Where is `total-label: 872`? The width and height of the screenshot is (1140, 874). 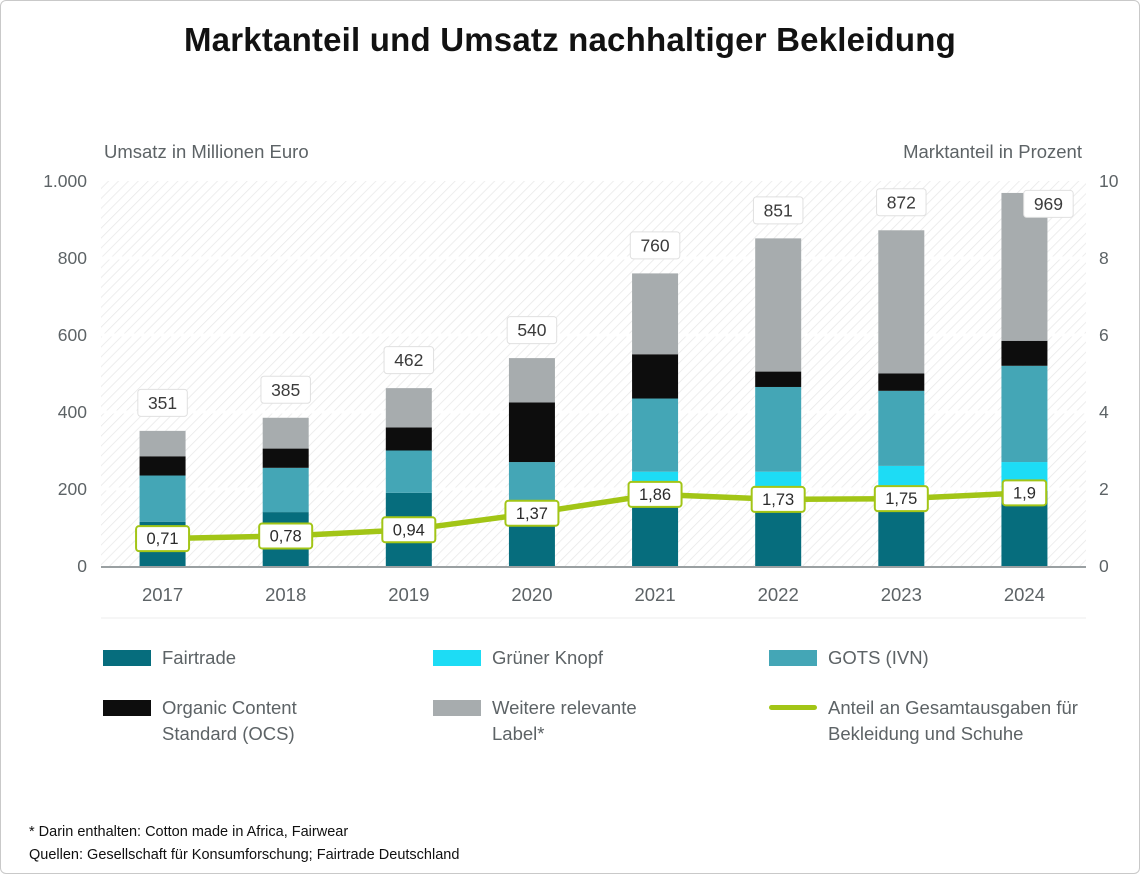 total-label: 872 is located at coordinates (901, 202).